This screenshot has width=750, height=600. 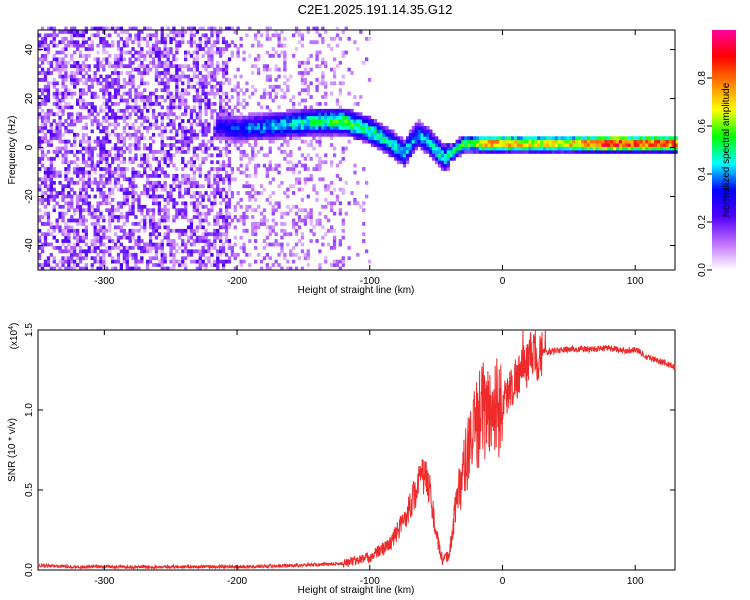 What do you see at coordinates (29, 196) in the screenshot?
I see `y-tick-label: -20` at bounding box center [29, 196].